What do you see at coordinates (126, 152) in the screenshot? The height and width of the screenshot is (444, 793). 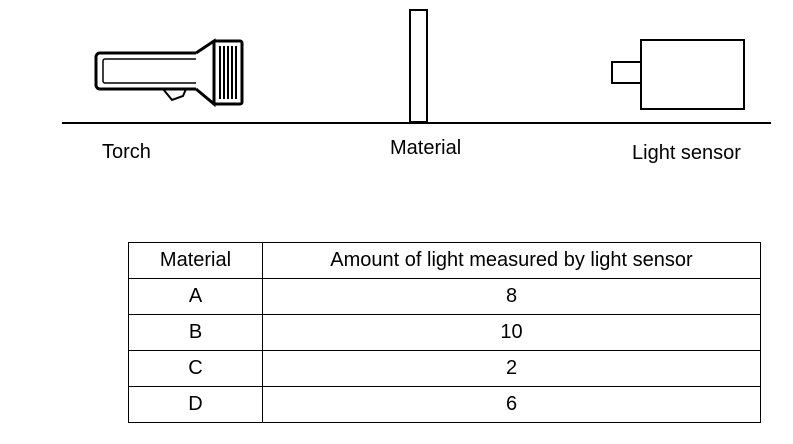 I see `torch-label: Torch` at bounding box center [126, 152].